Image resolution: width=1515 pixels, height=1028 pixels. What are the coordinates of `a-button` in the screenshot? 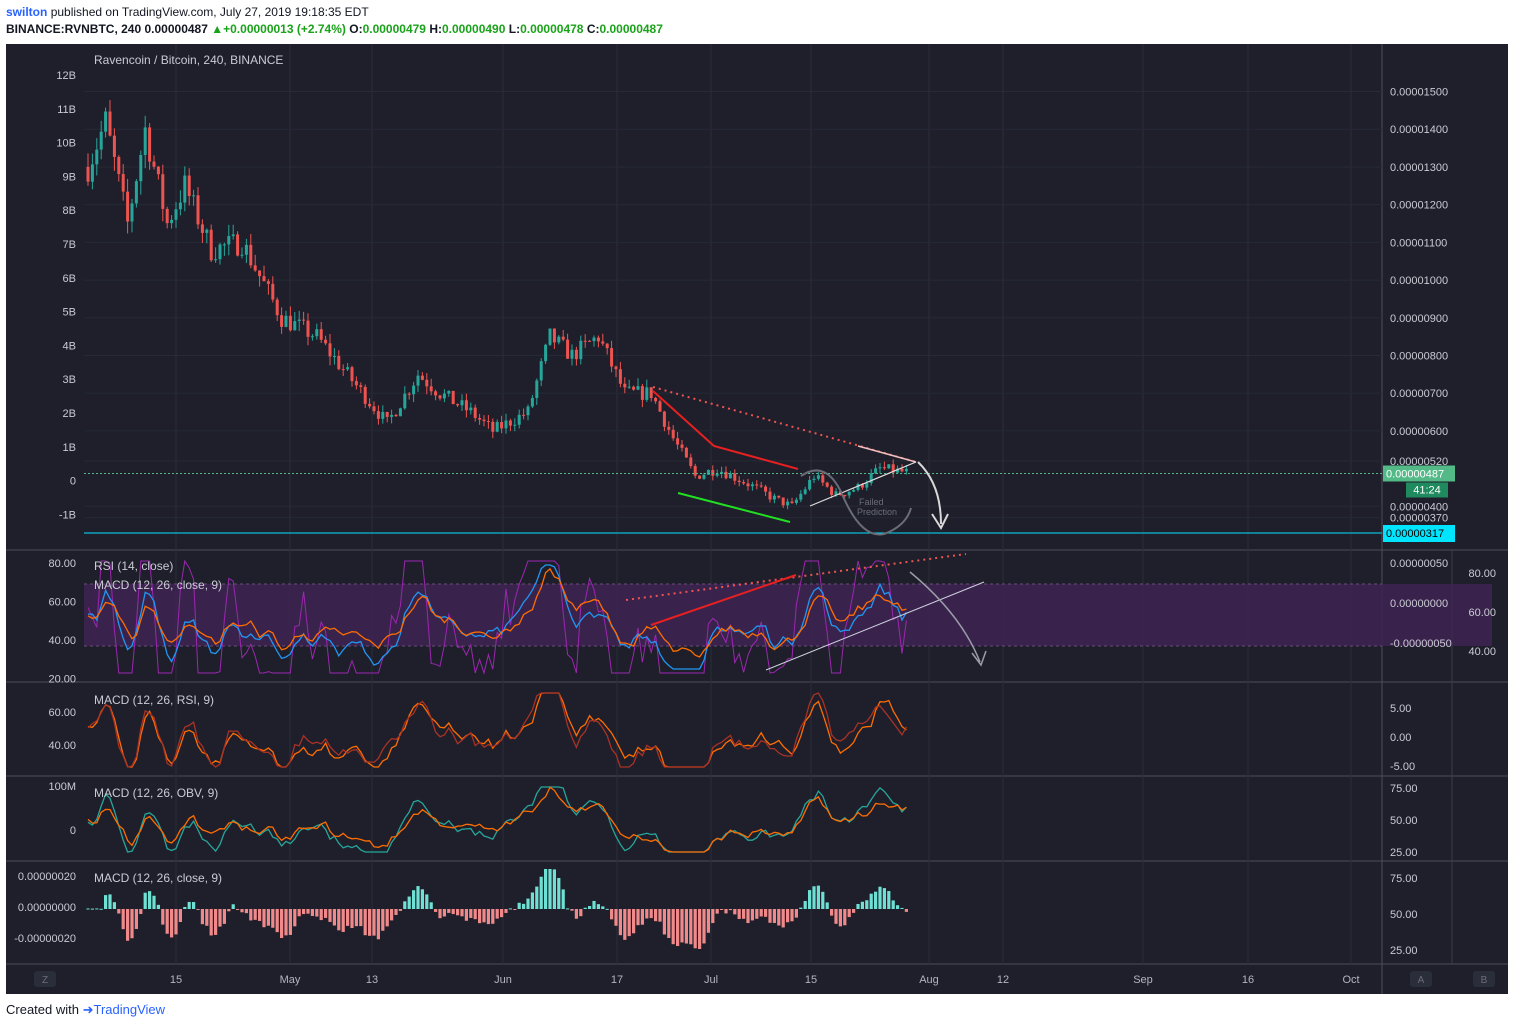 It's located at (1421, 979).